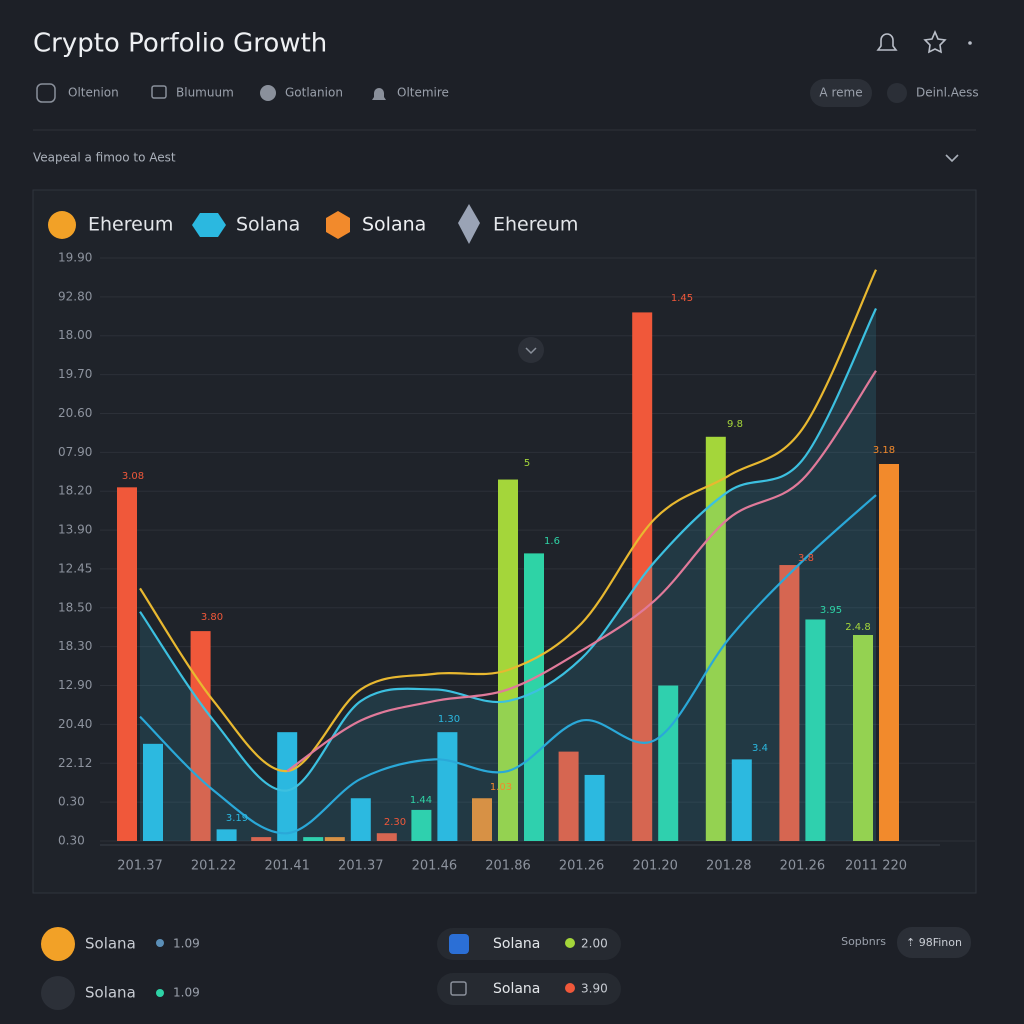 The height and width of the screenshot is (1024, 1024). I want to click on legend: Ehereum Solana Solana Ehereum, so click(313, 224).